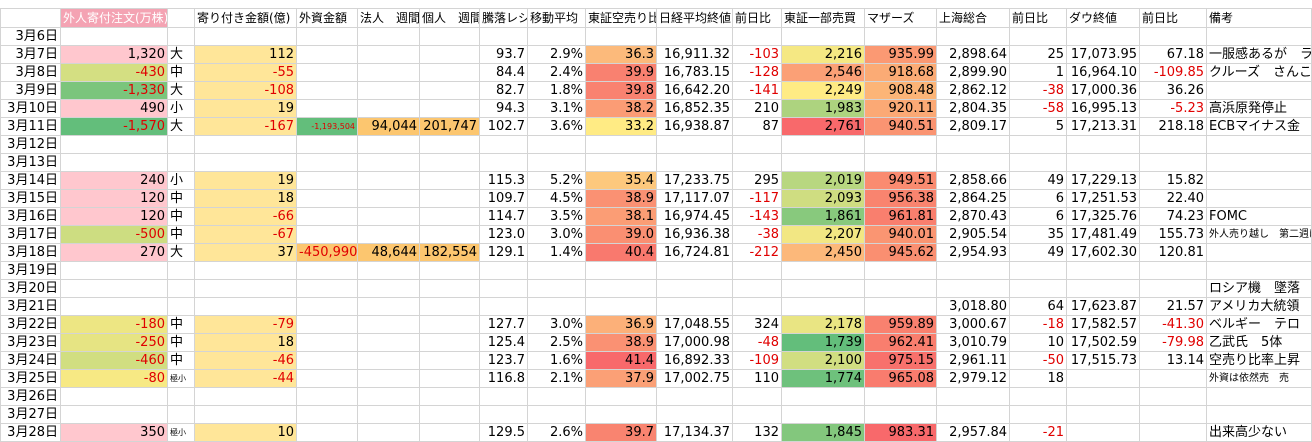  What do you see at coordinates (694, 126) in the screenshot?
I see `cell: 16,938.87` at bounding box center [694, 126].